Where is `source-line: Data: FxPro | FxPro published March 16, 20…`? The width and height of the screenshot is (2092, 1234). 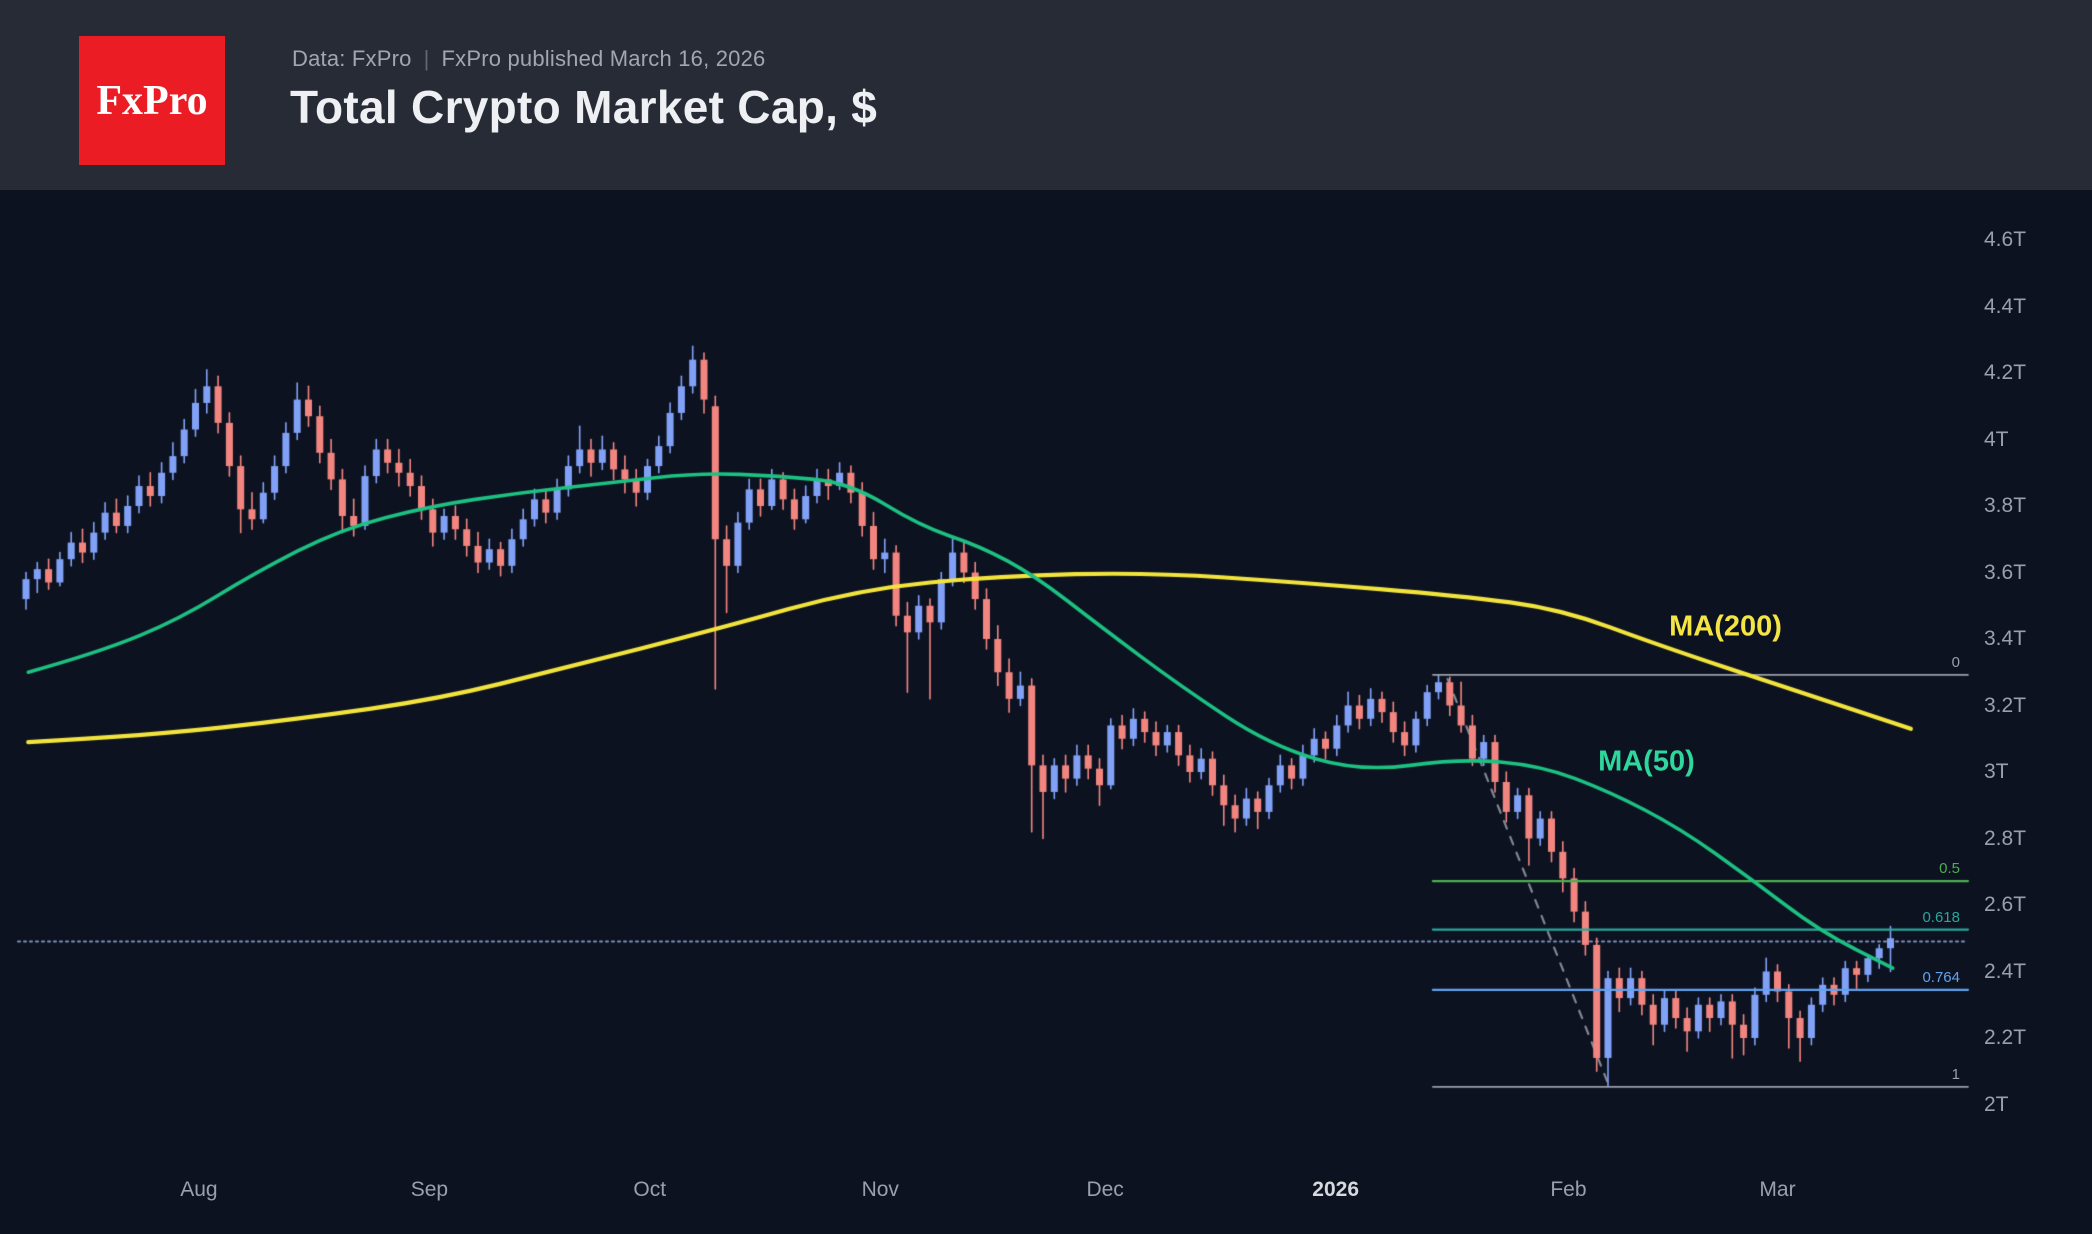 source-line: Data: FxPro | FxPro published March 16, 20… is located at coordinates (528, 59).